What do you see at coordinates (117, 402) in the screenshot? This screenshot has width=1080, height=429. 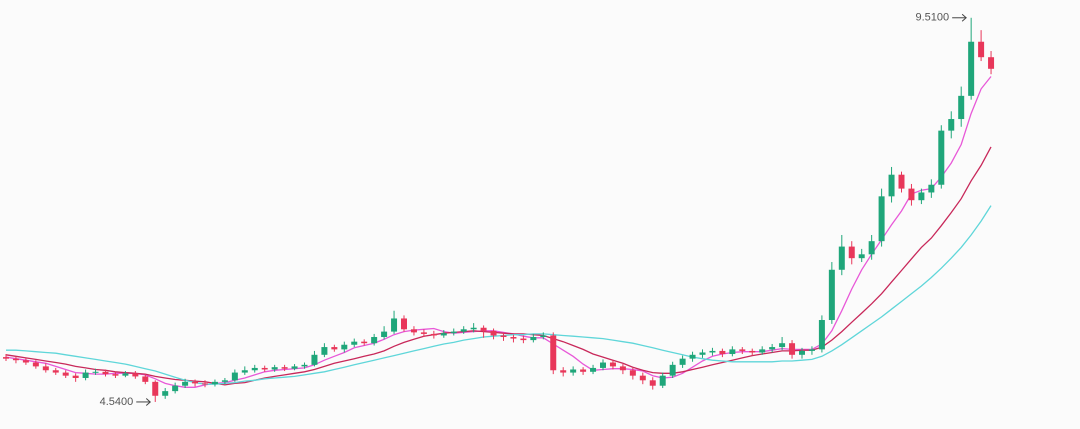 I see `annotation-label: 4.5400` at bounding box center [117, 402].